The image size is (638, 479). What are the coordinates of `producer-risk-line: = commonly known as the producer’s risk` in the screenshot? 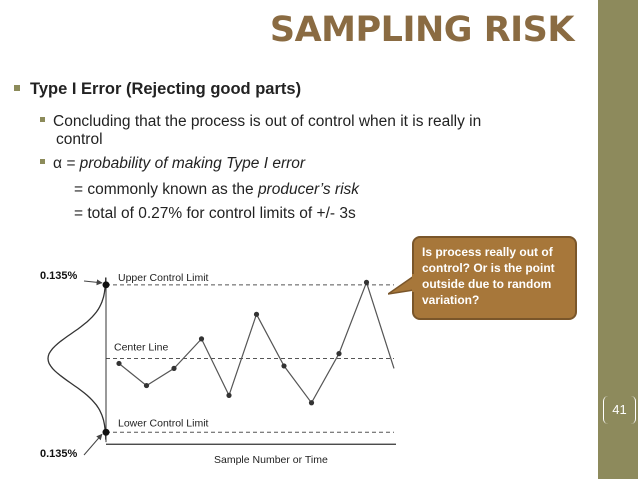 It's located at (216, 190).